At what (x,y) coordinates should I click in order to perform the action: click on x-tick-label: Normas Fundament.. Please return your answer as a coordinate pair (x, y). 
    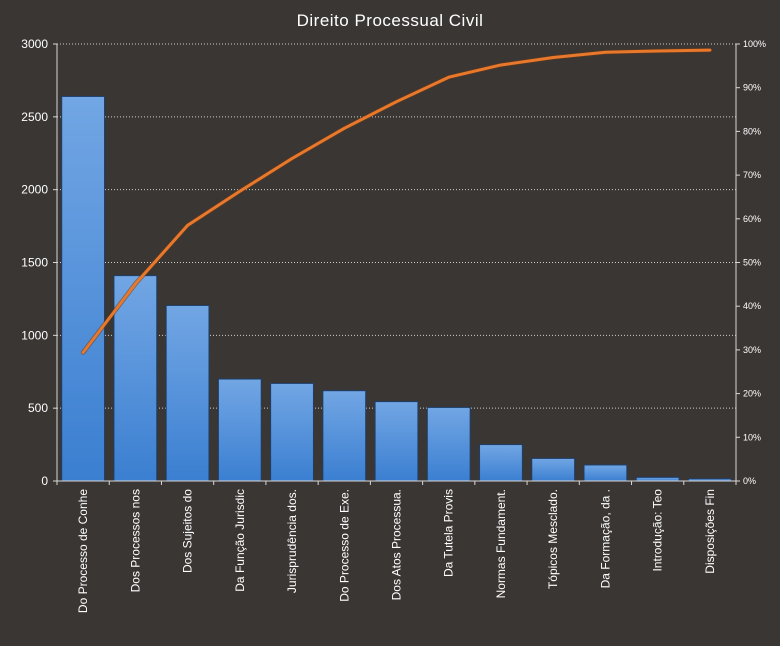
    Looking at the image, I should click on (501, 543).